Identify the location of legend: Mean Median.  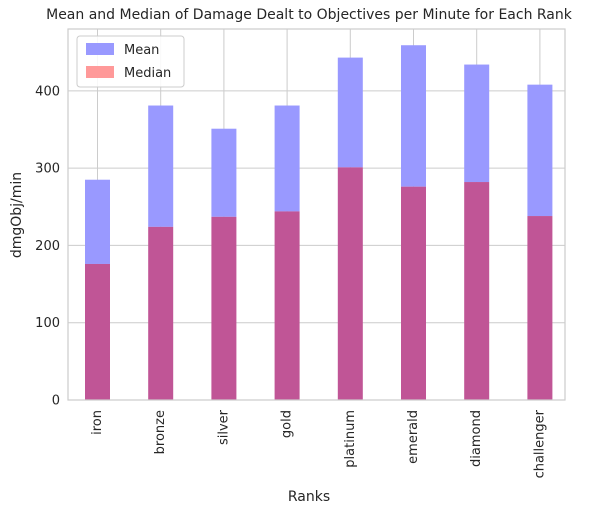
(130, 61).